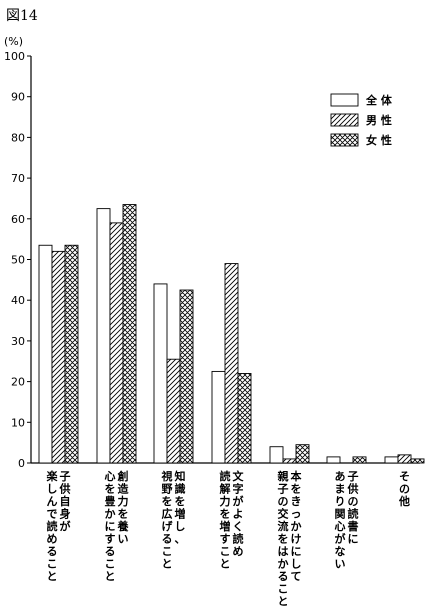 The width and height of the screenshot is (435, 608). What do you see at coordinates (379, 120) in the screenshot?
I see `legend-label: 男 性` at bounding box center [379, 120].